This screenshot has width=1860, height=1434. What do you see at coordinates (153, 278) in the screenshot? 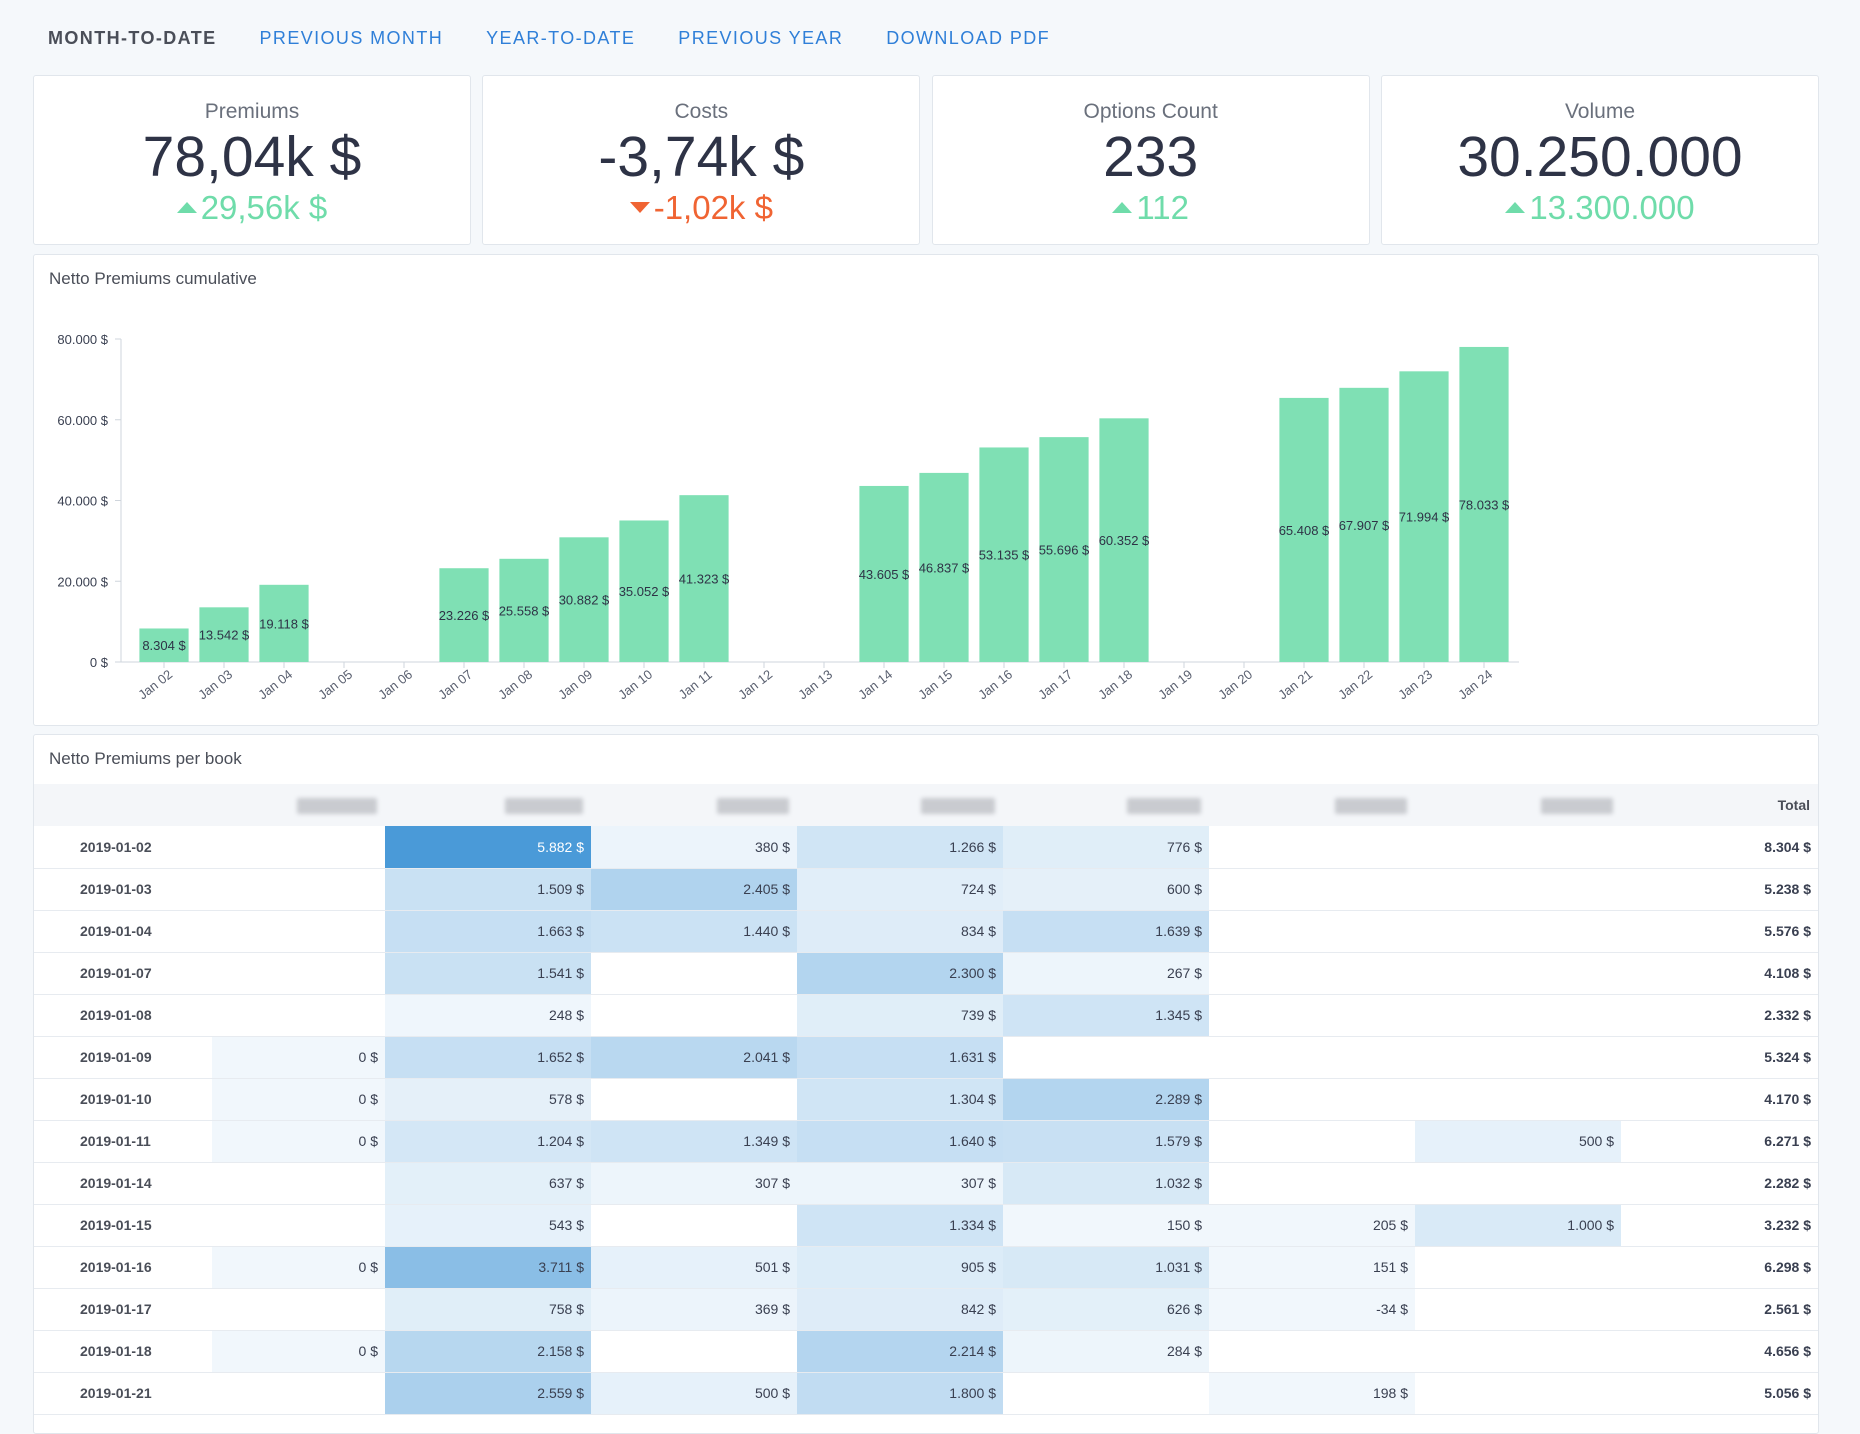
I see `chart-title: Netto Premiums cumulative` at bounding box center [153, 278].